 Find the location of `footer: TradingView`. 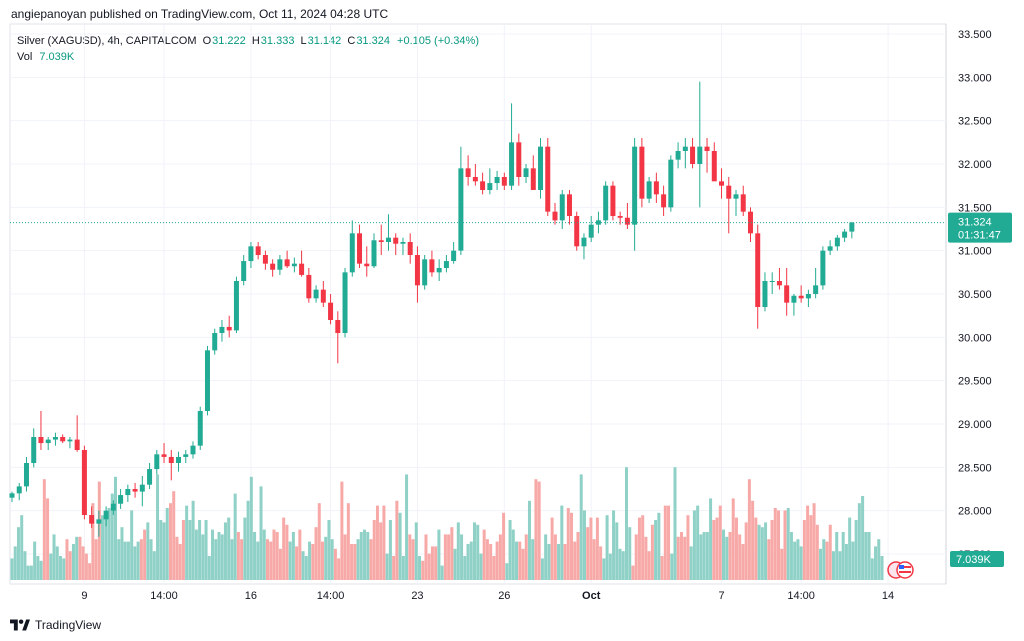

footer: TradingView is located at coordinates (55, 625).